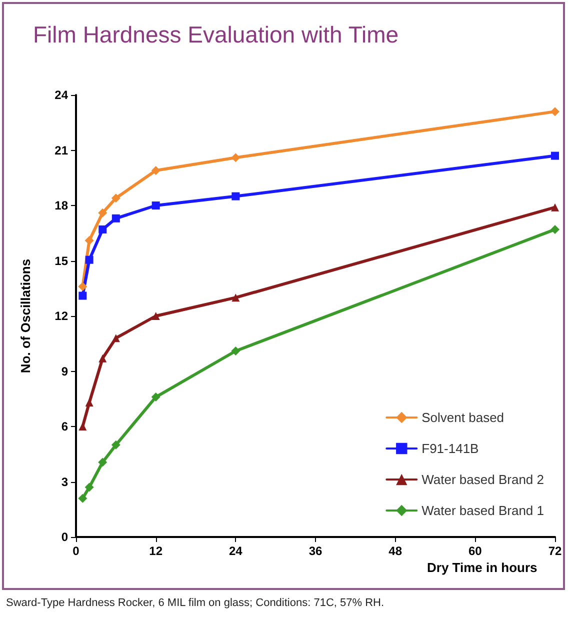 The height and width of the screenshot is (617, 569). What do you see at coordinates (61, 205) in the screenshot?
I see `y-tick-label: 18` at bounding box center [61, 205].